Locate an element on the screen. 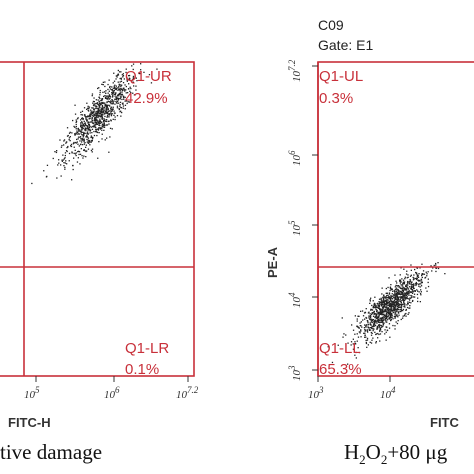 Image resolution: width=474 pixels, height=474 pixels. right-y-tick-marks is located at coordinates (315, 218).